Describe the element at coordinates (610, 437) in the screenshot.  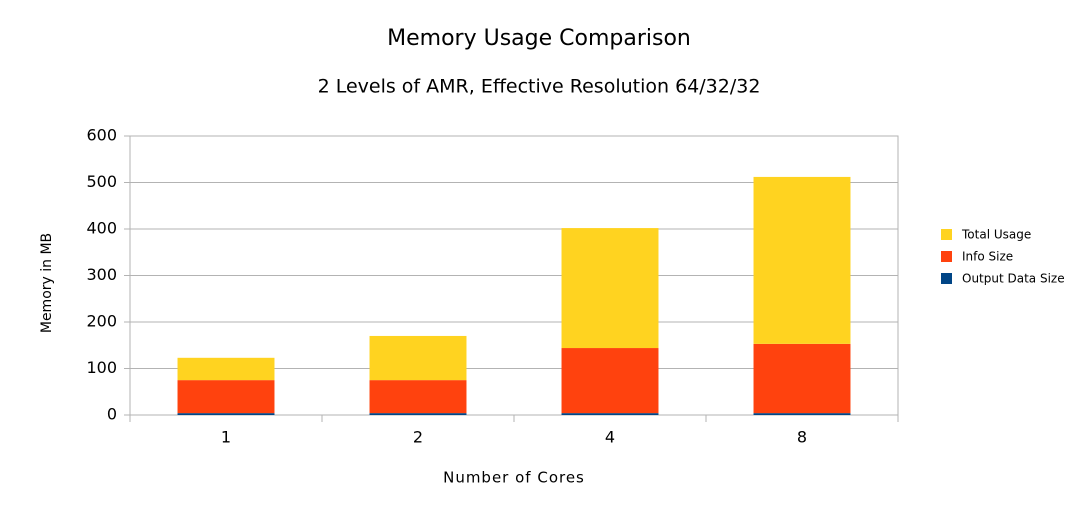
I see `x-tick-label: 4` at that location.